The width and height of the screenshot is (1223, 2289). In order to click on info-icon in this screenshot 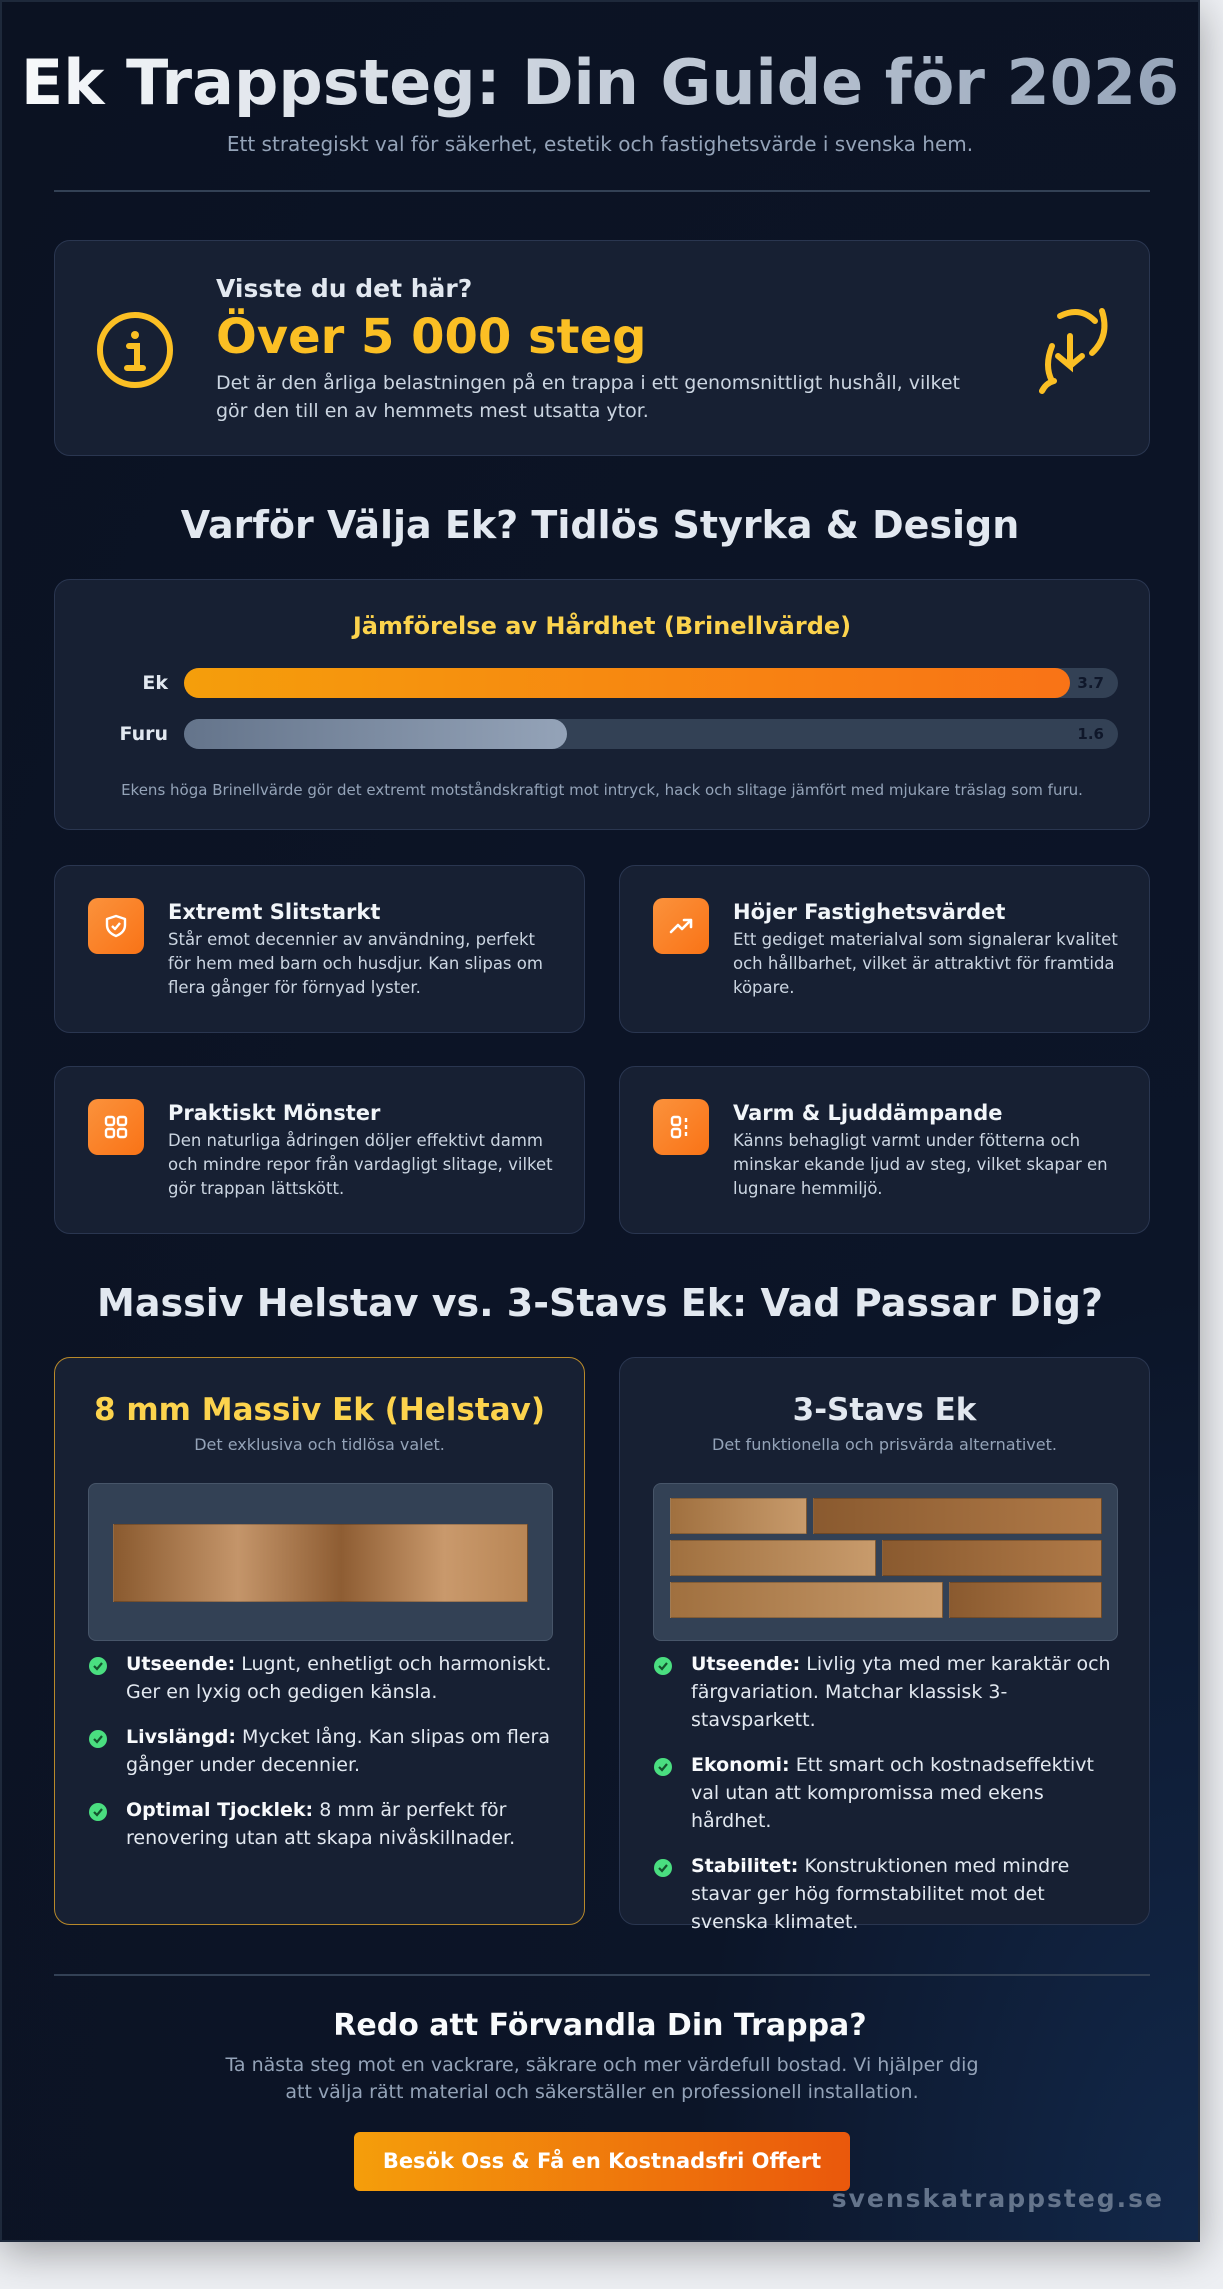, I will do `click(135, 350)`.